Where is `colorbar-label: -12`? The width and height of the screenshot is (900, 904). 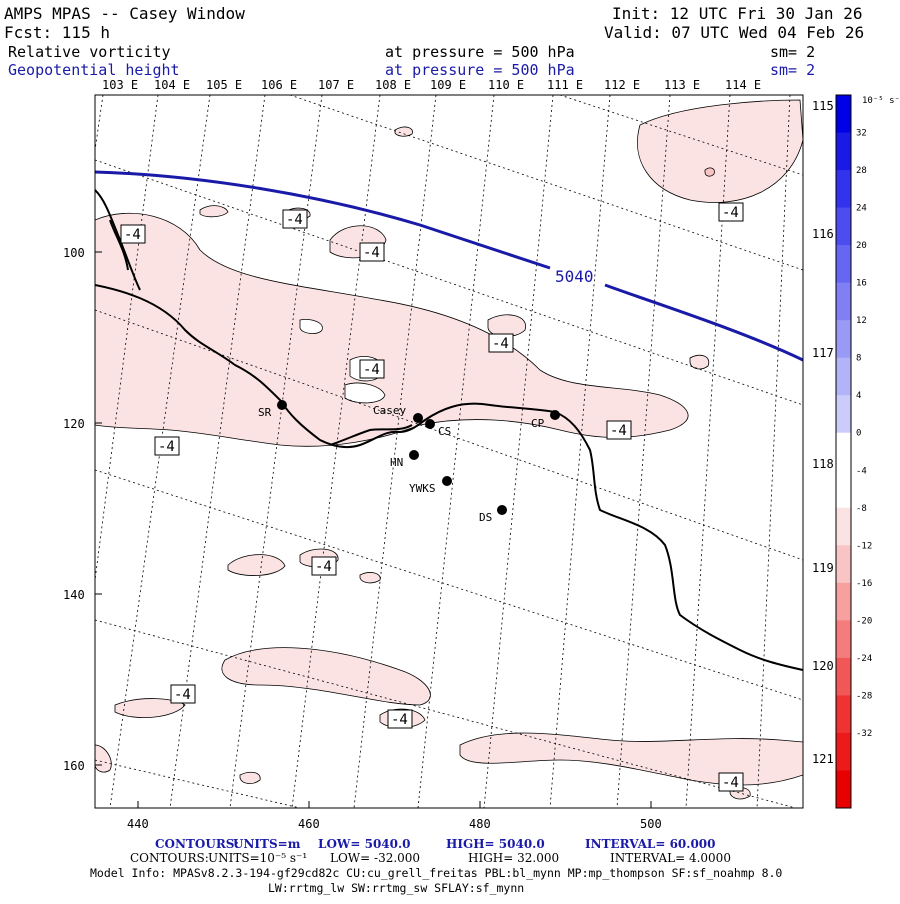
colorbar-label: -12 is located at coordinates (864, 546).